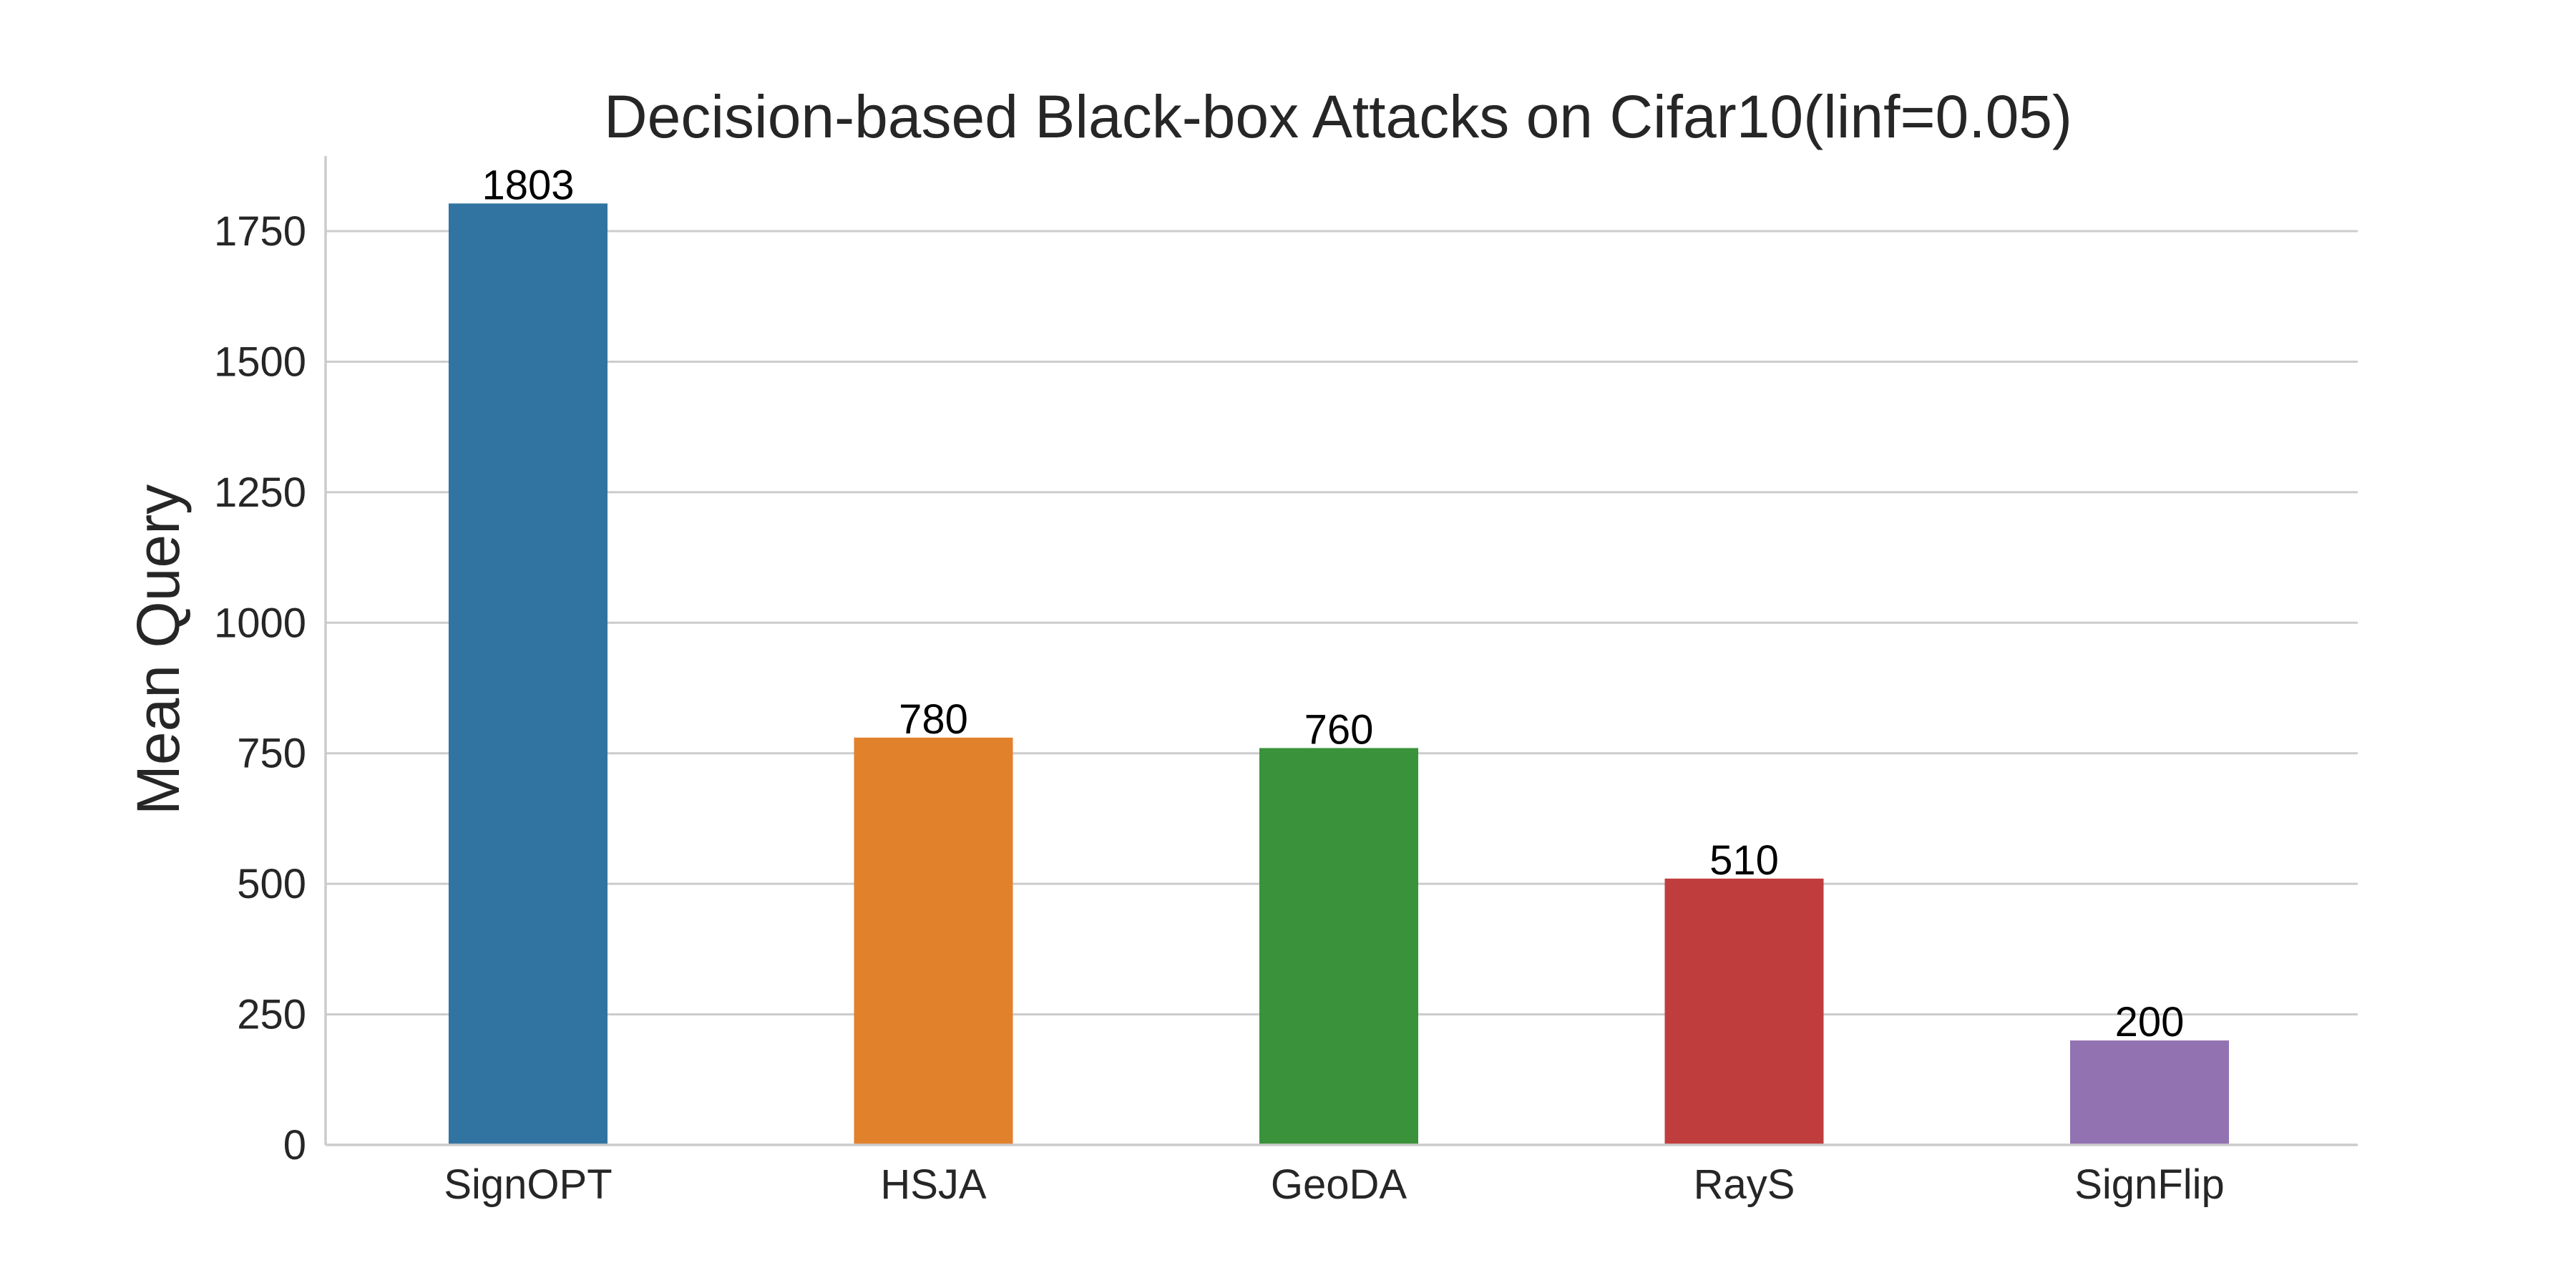 This screenshot has width=2576, height=1288. Describe the element at coordinates (933, 1184) in the screenshot. I see `x-tick-label-hsja: HSJA` at that location.